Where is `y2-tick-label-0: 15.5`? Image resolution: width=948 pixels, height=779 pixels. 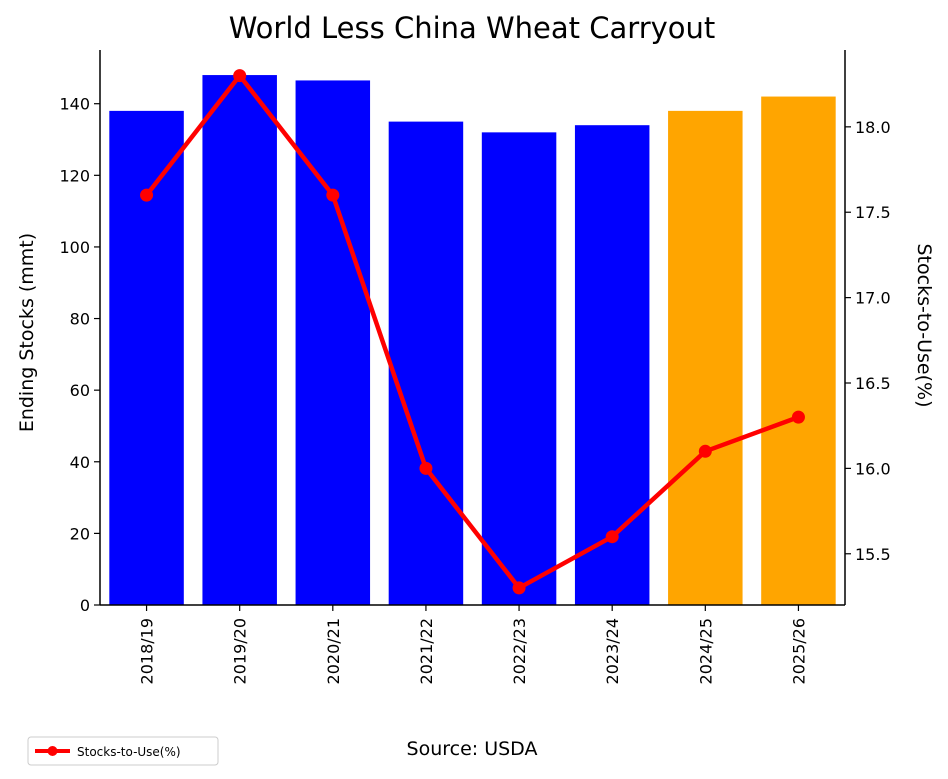 y2-tick-label-0: 15.5 is located at coordinates (873, 554).